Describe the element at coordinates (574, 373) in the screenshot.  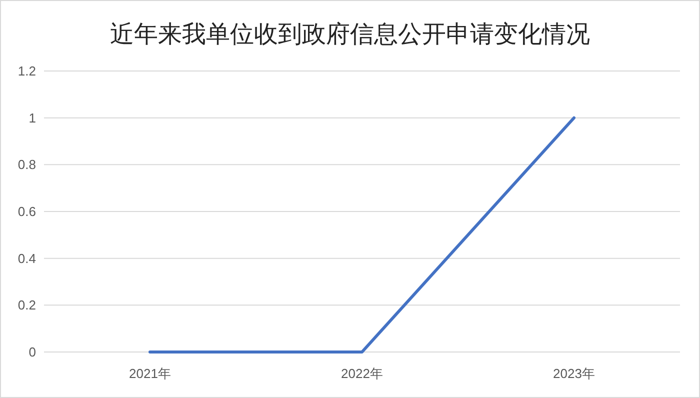
I see `x-tick-label: 2023年` at that location.